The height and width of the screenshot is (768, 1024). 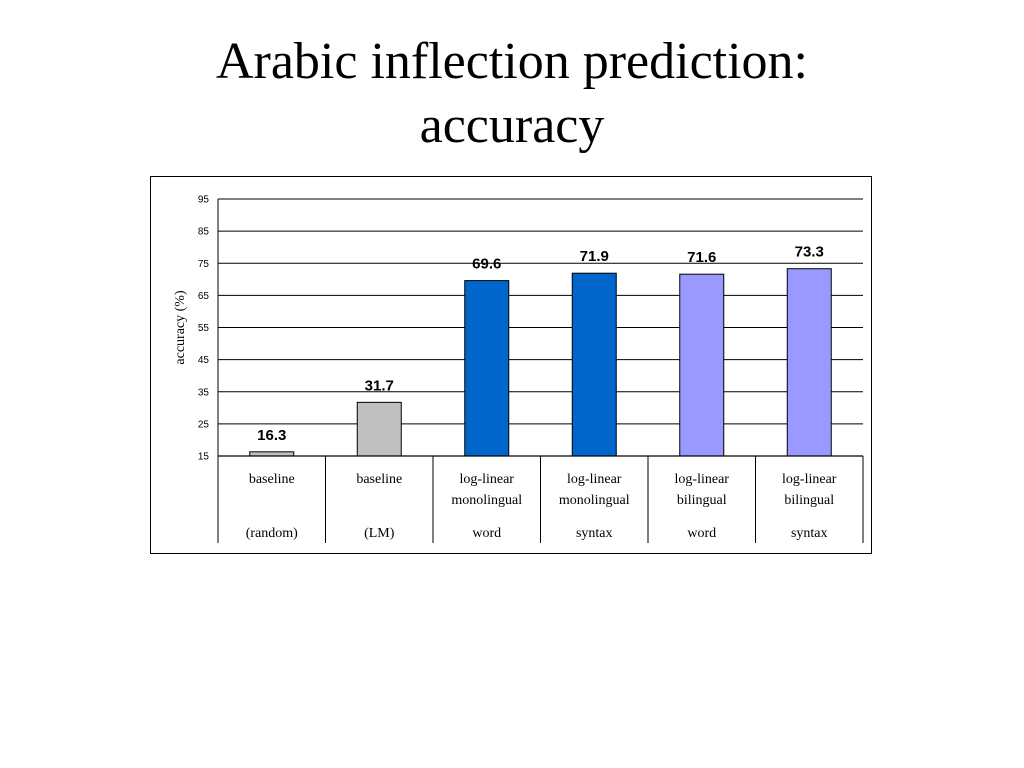 I want to click on y-tick-label: 85, so click(x=204, y=232).